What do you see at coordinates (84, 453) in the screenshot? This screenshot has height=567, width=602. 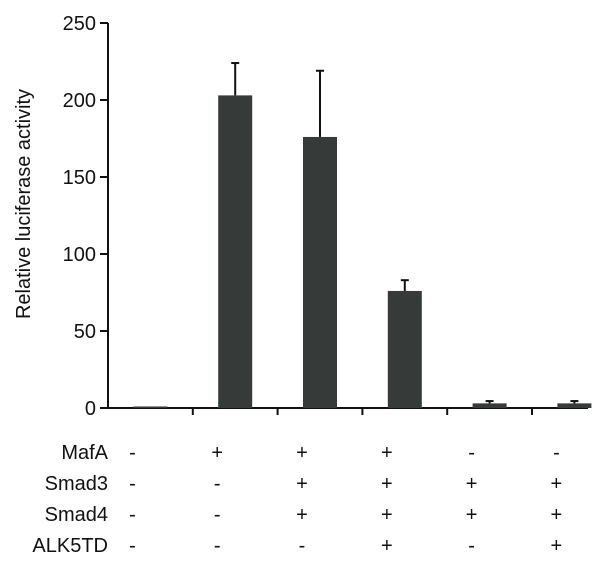 I see `condition-label-mafa: MafA` at bounding box center [84, 453].